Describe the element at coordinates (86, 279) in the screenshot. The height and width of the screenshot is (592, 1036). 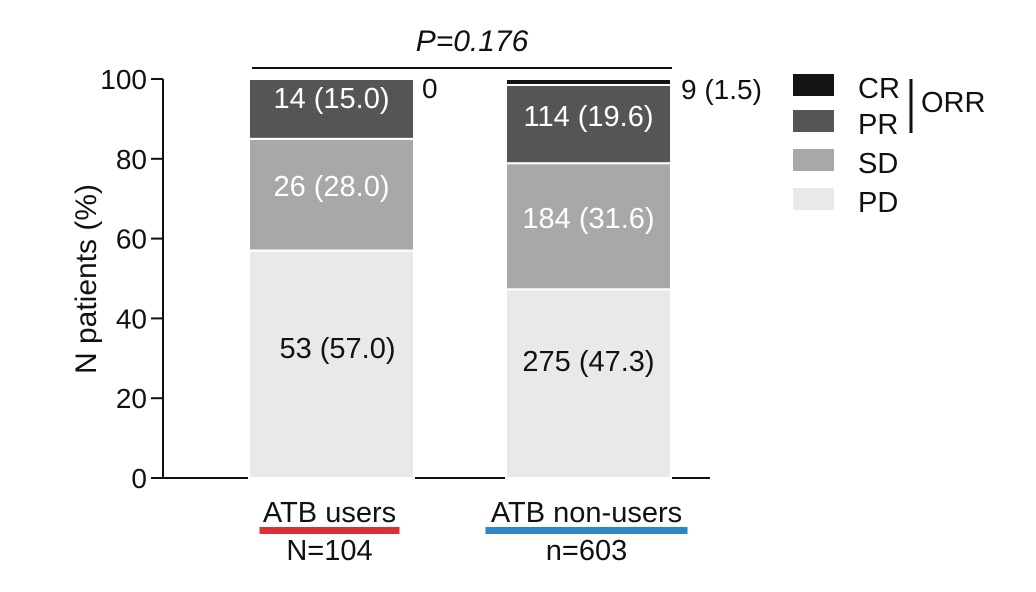
I see `y-axis-title: N patients (%)` at that location.